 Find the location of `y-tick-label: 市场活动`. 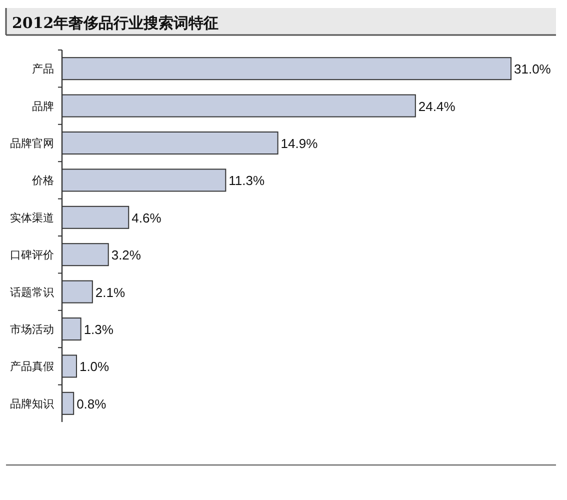

y-tick-label: 市场活动 is located at coordinates (32, 329).